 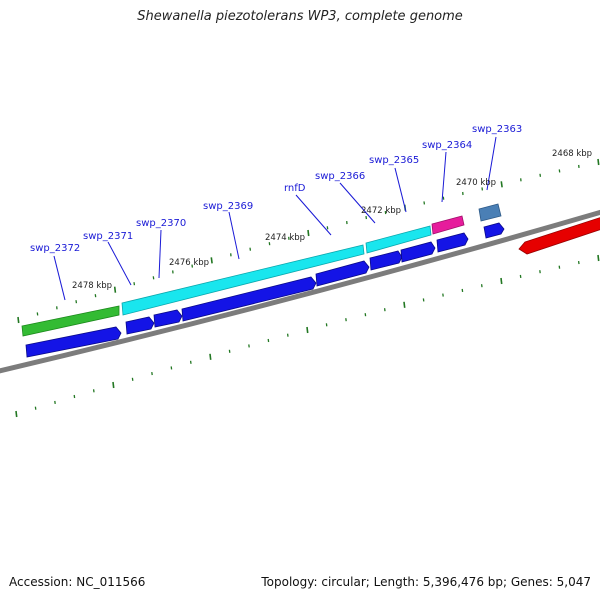 What do you see at coordinates (490, 212) in the screenshot?
I see `gene-swp-2363-feature` at bounding box center [490, 212].